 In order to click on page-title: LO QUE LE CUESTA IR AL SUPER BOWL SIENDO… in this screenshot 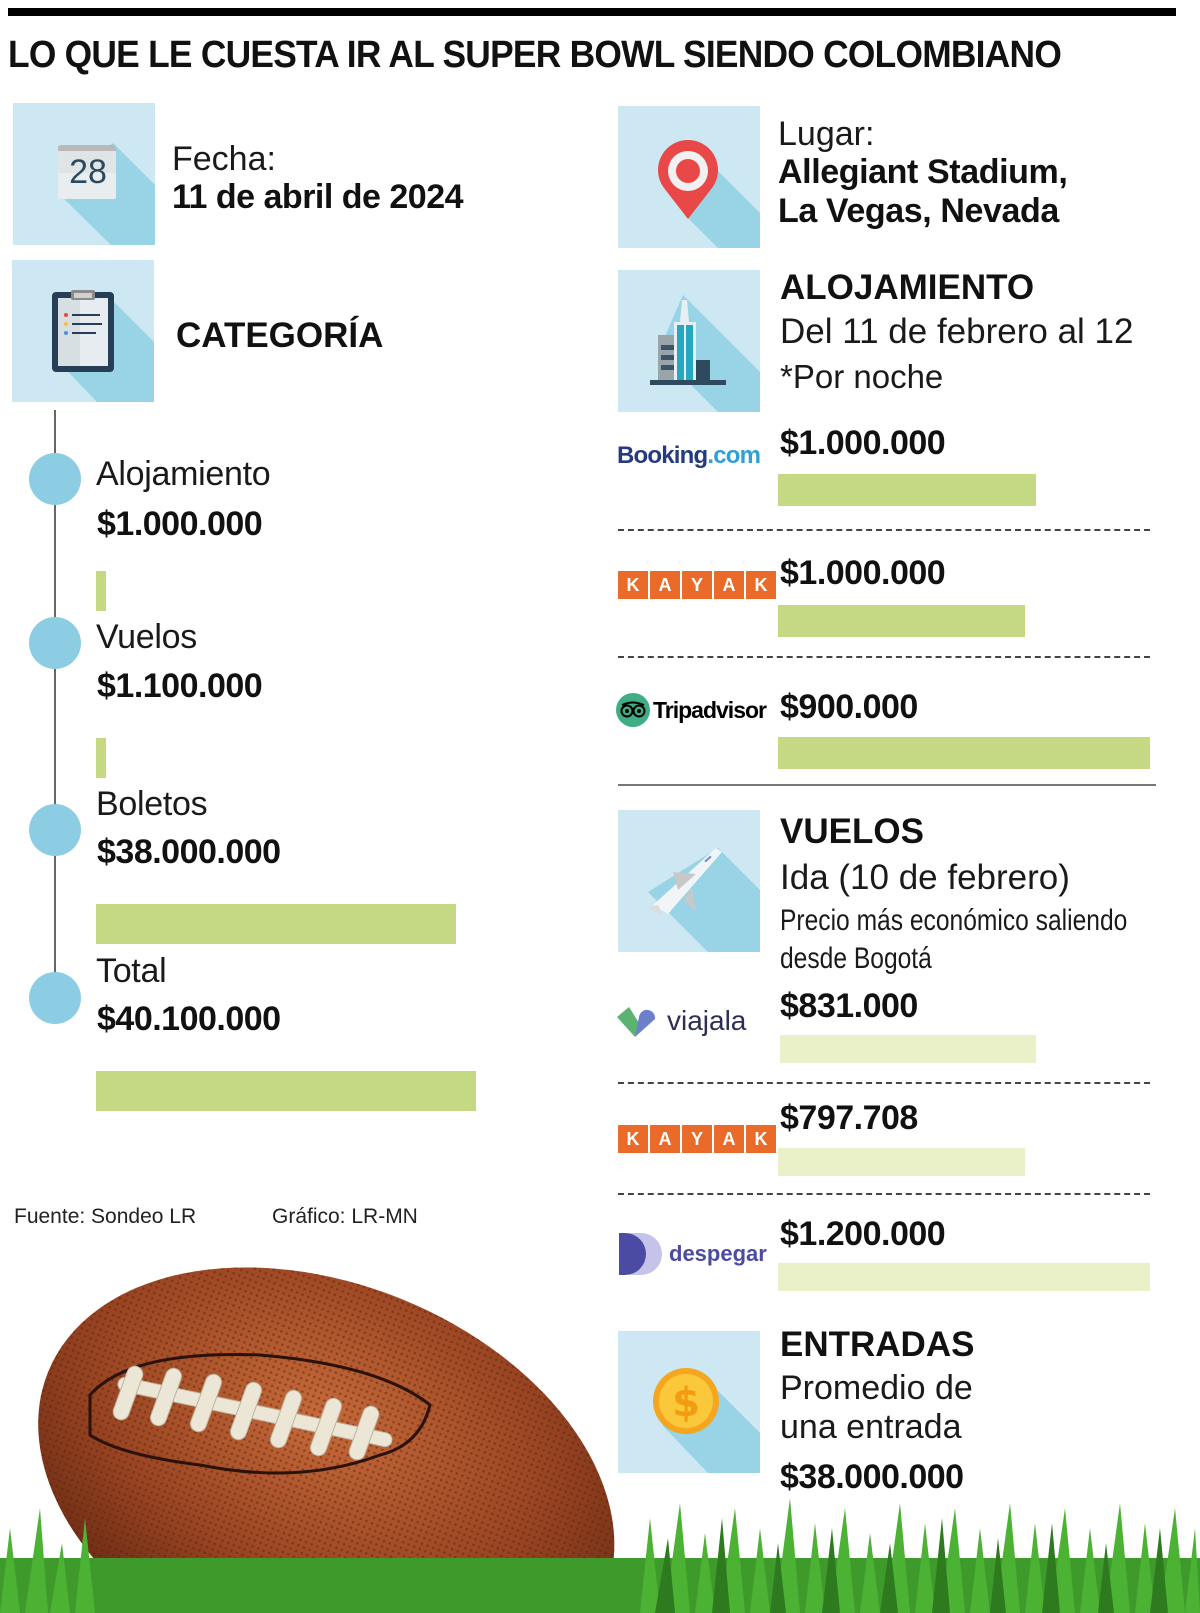, I will do `click(535, 55)`.